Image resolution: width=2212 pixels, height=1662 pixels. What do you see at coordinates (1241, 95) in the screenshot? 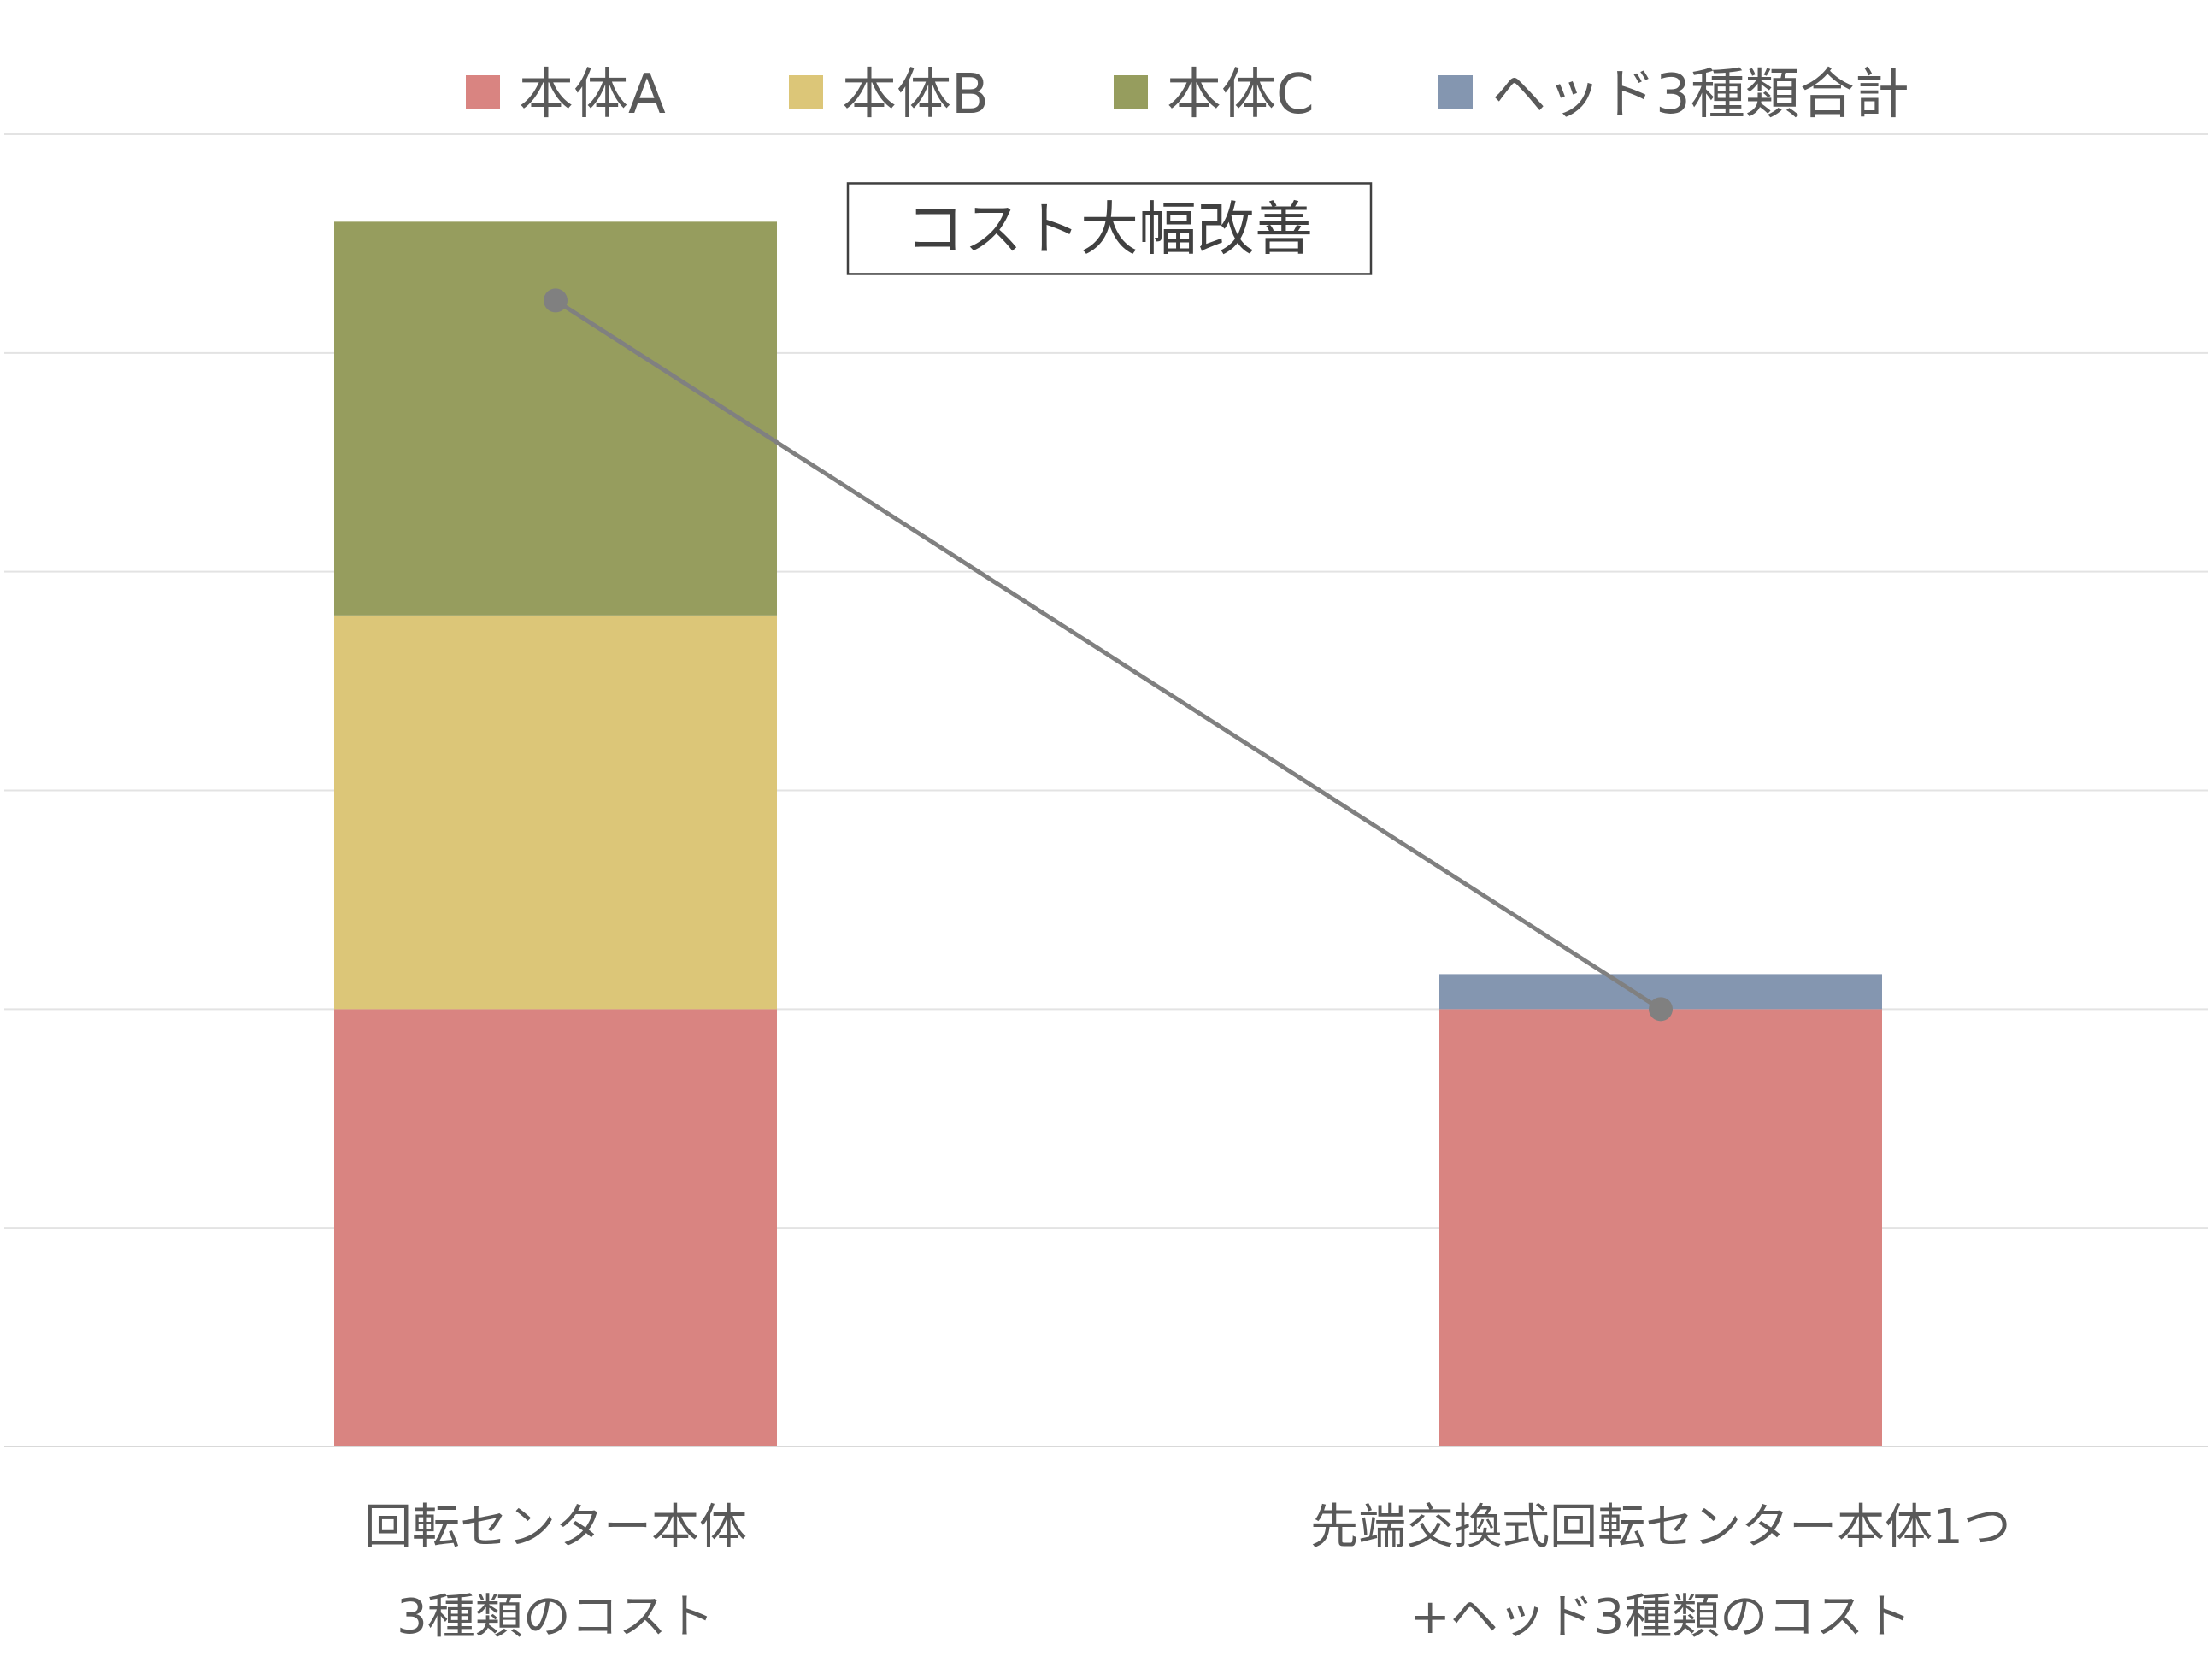
I see `legend-label-3: 本体C` at bounding box center [1241, 95].